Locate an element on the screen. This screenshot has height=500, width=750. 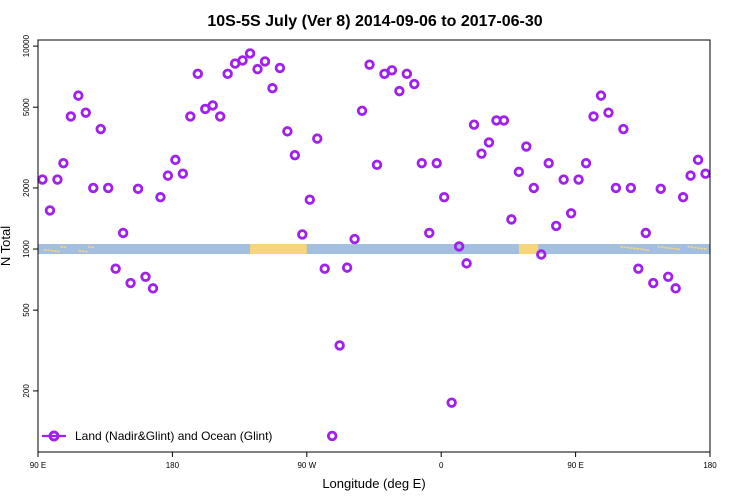
land-segment is located at coordinates (278, 249).